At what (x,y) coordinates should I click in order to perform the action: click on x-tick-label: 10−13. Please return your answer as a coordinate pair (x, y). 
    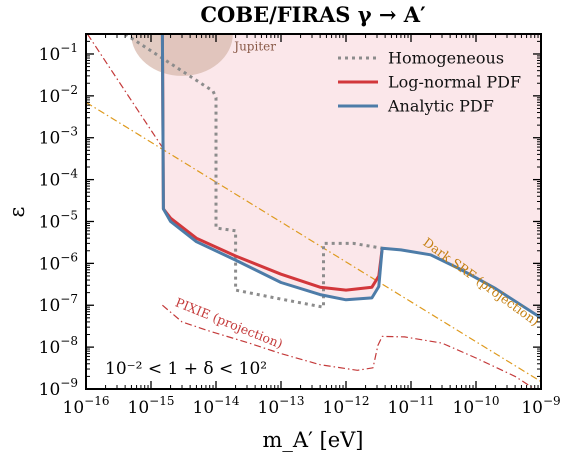
    Looking at the image, I should click on (281, 406).